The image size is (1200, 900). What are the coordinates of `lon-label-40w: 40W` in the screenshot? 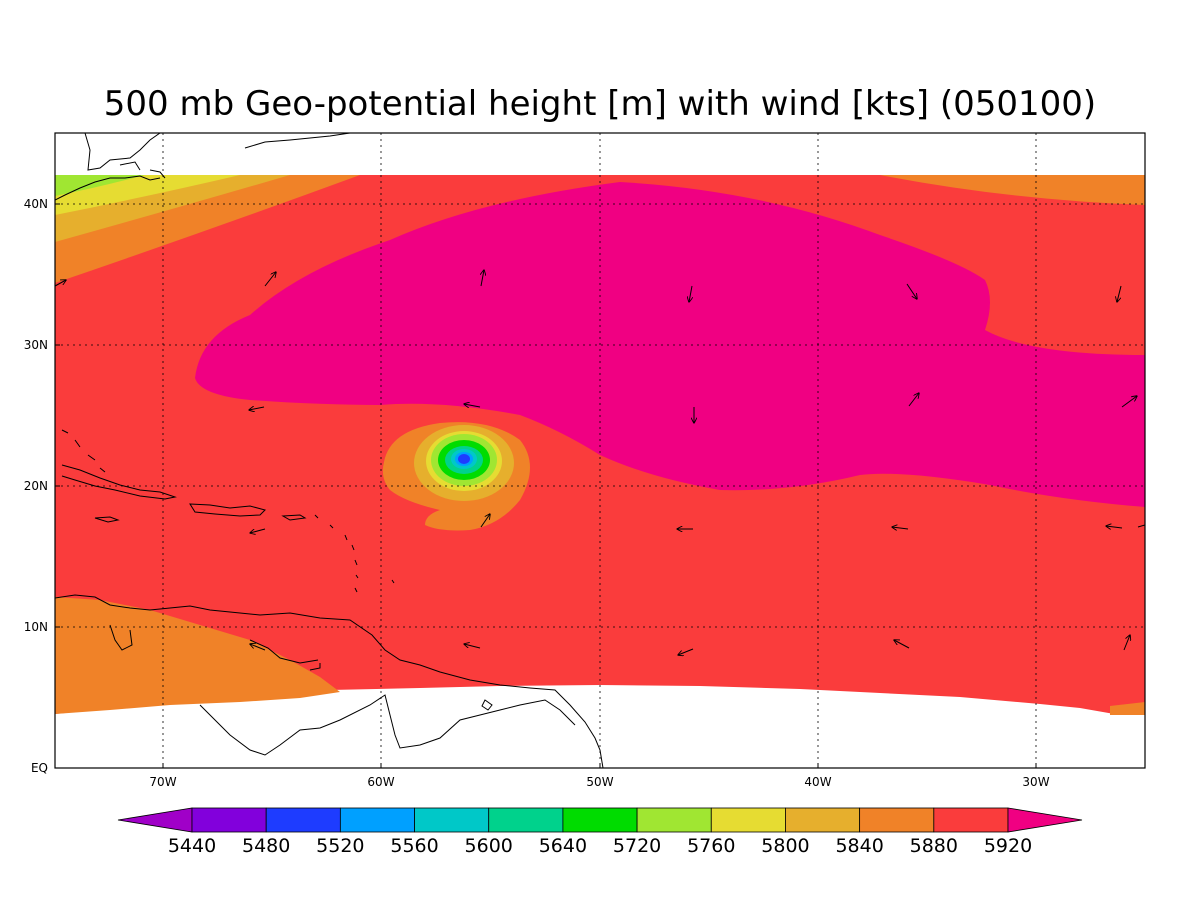 It's located at (817, 782).